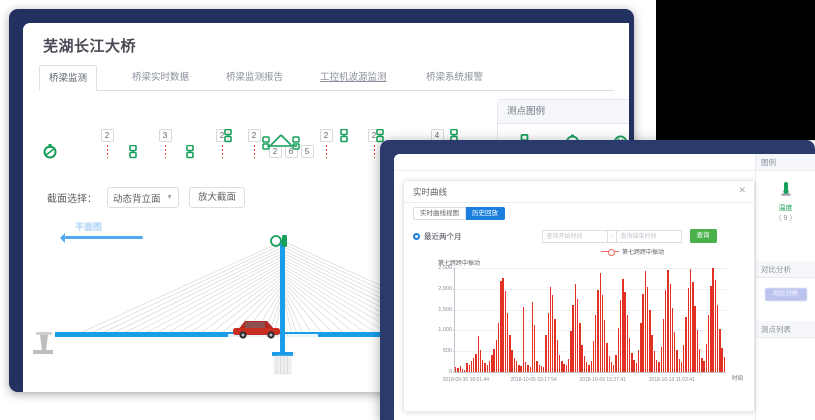 The width and height of the screenshot is (815, 420). Describe the element at coordinates (281, 142) in the screenshot. I see `deck-sensor-cluster-icon` at that location.